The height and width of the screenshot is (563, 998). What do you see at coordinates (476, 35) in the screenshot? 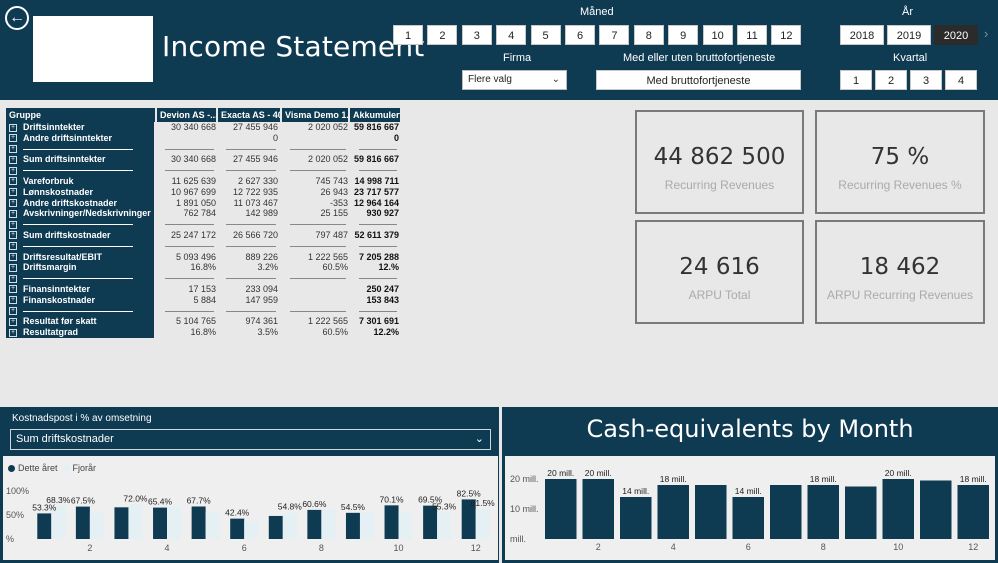
I see `month-button-3: 3` at bounding box center [476, 35].